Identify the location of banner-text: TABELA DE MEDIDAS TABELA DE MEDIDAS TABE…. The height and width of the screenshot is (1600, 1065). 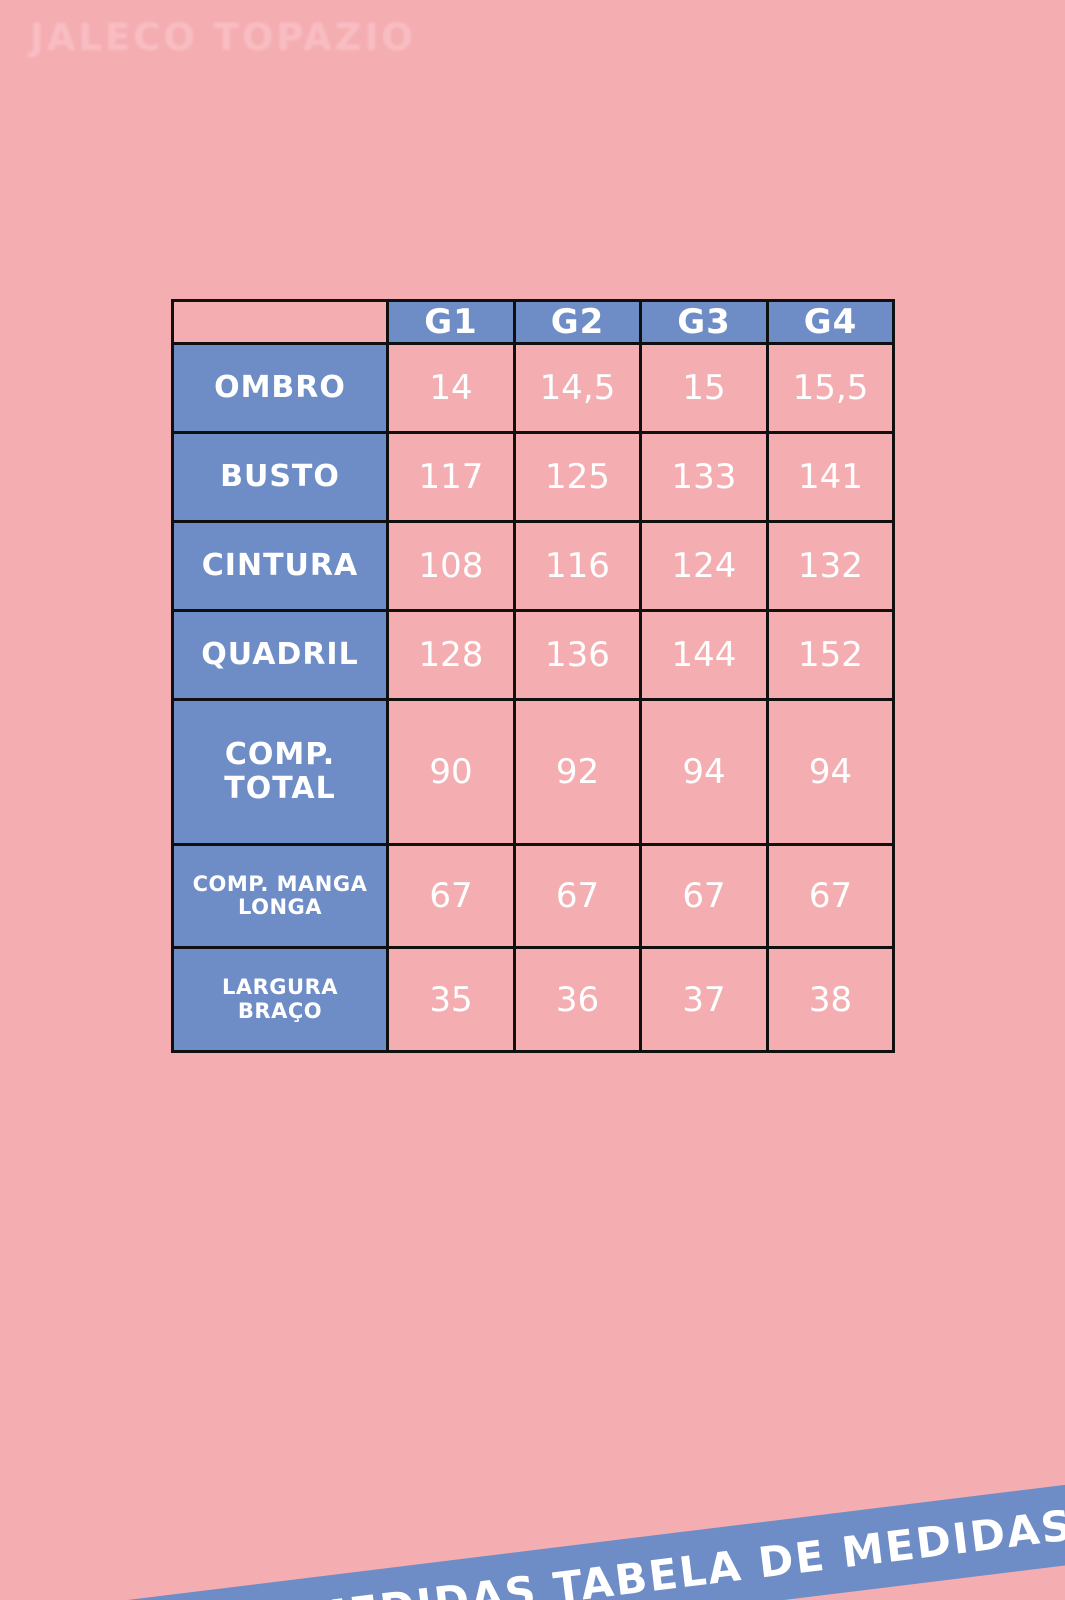
(532, 1550).